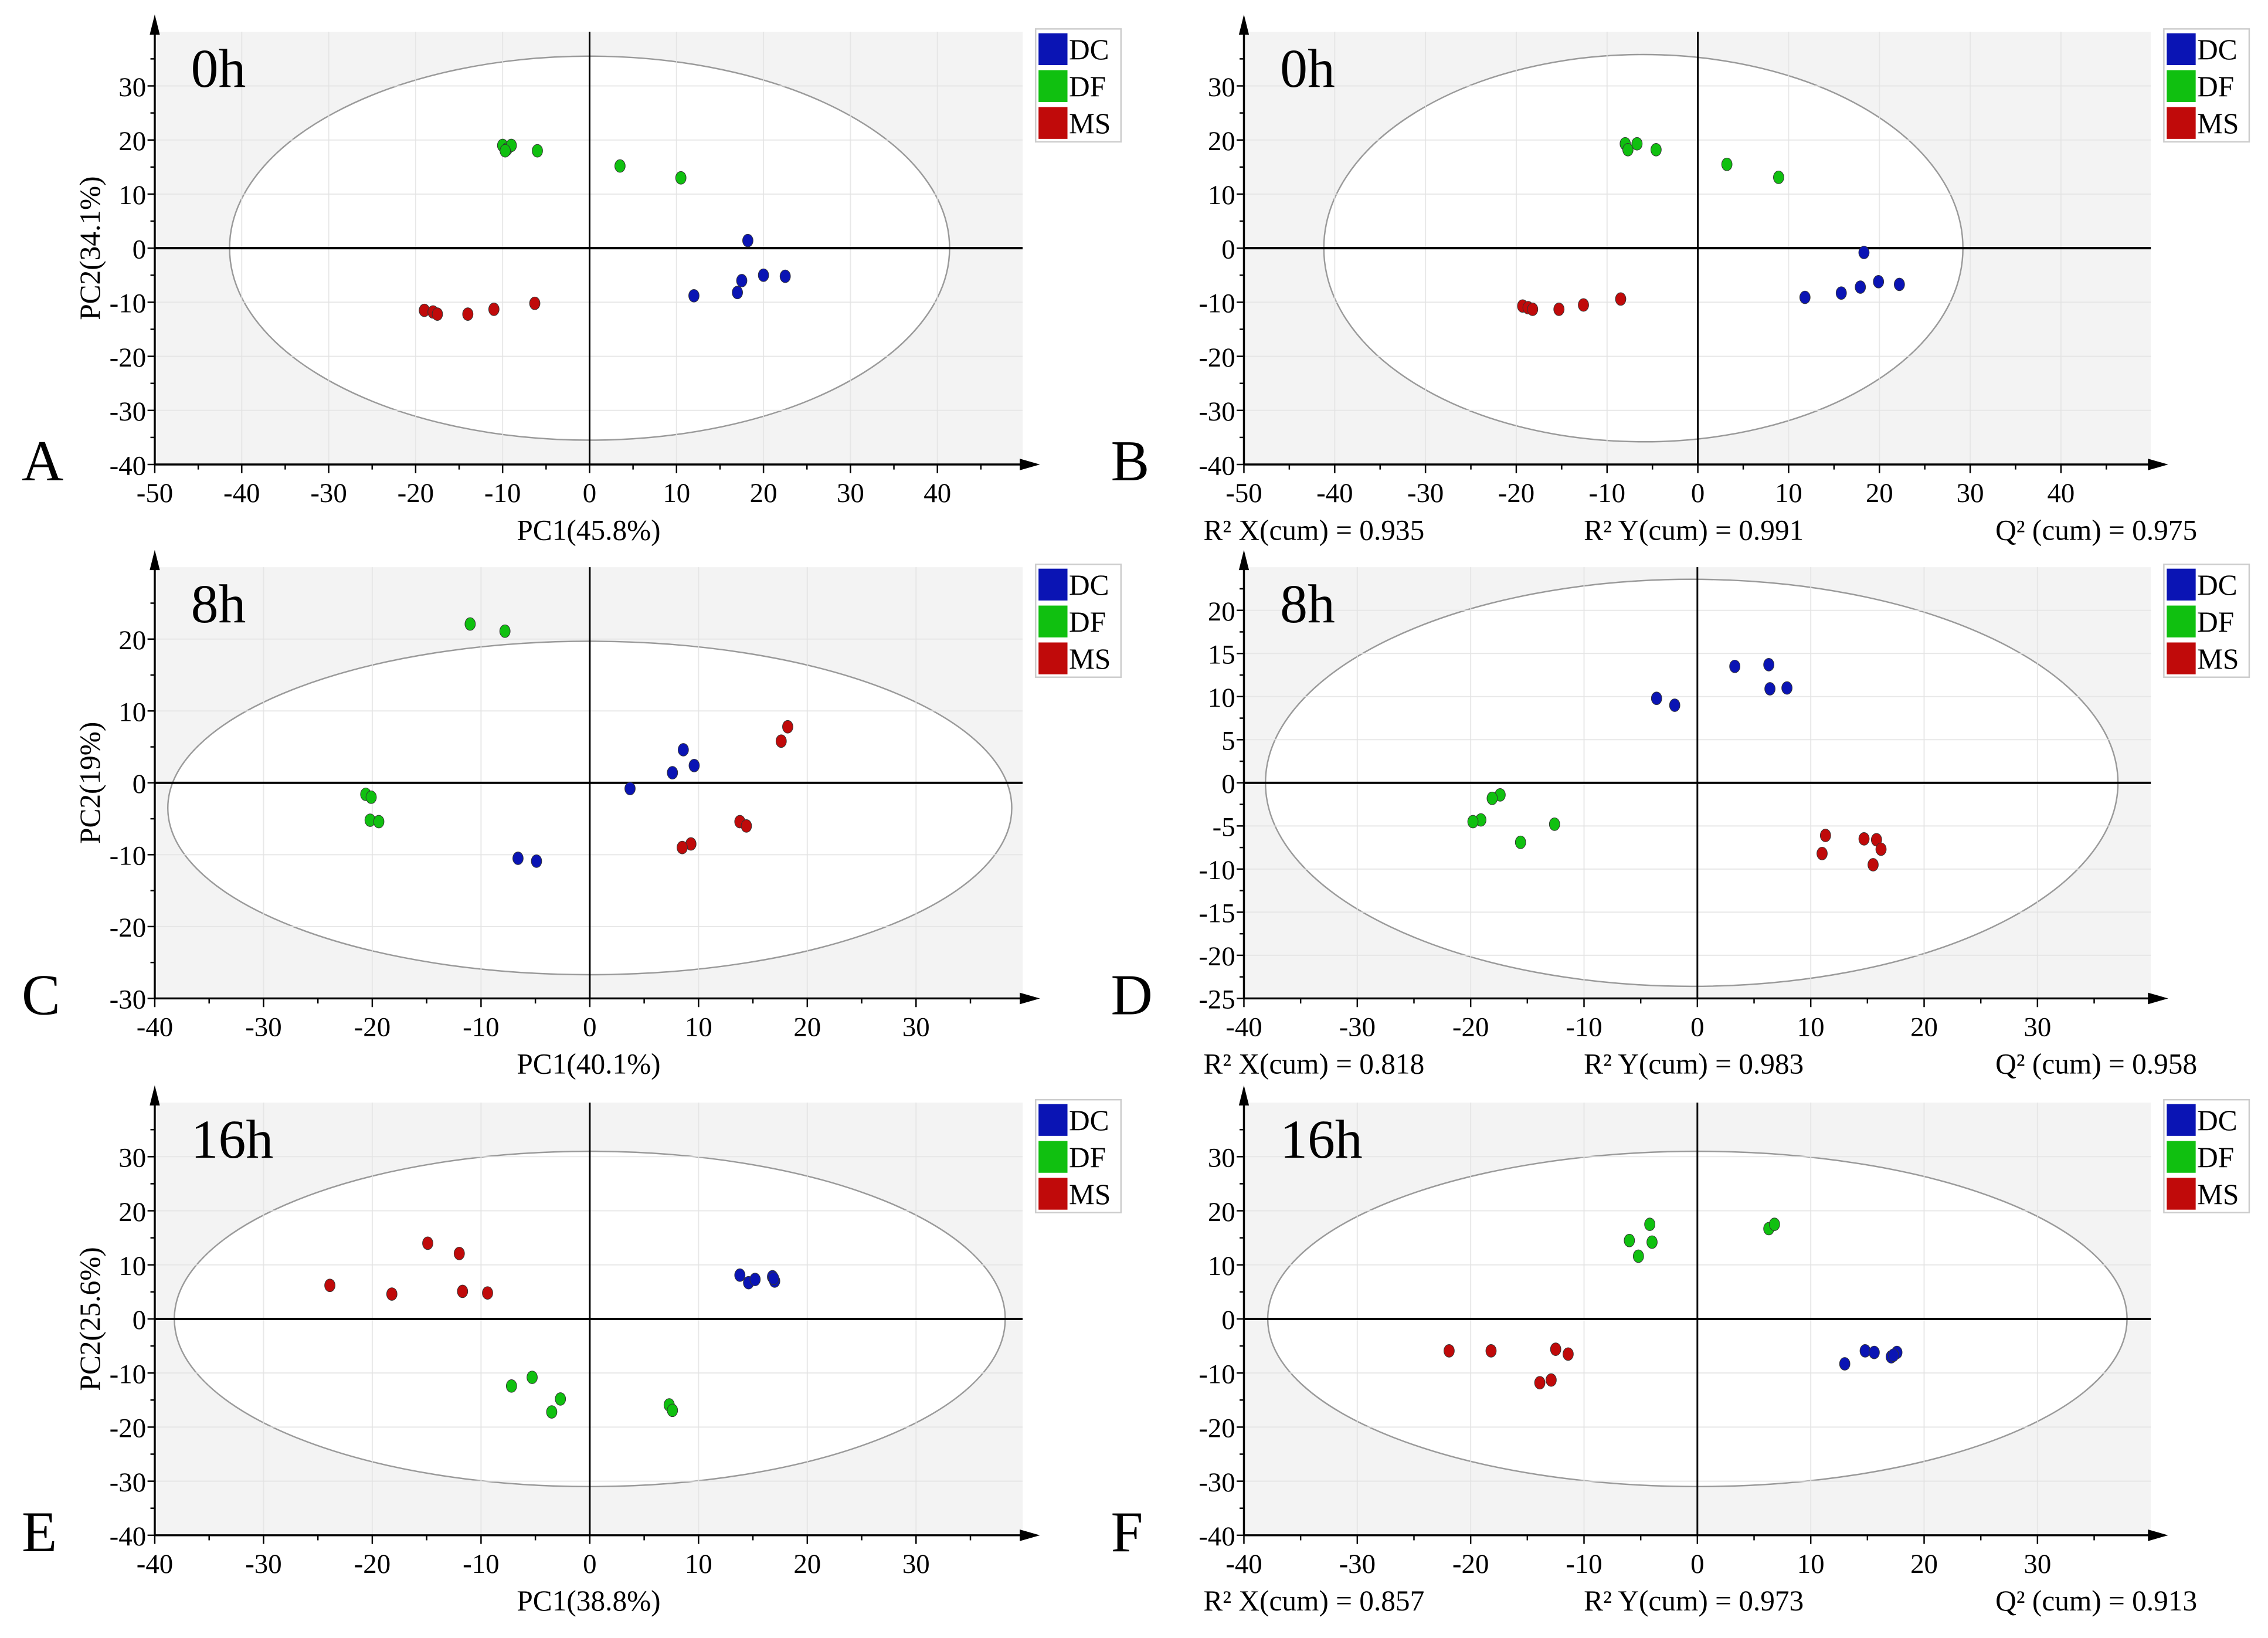  Describe the element at coordinates (139, 1320) in the screenshot. I see `y-tick-label: 0` at that location.